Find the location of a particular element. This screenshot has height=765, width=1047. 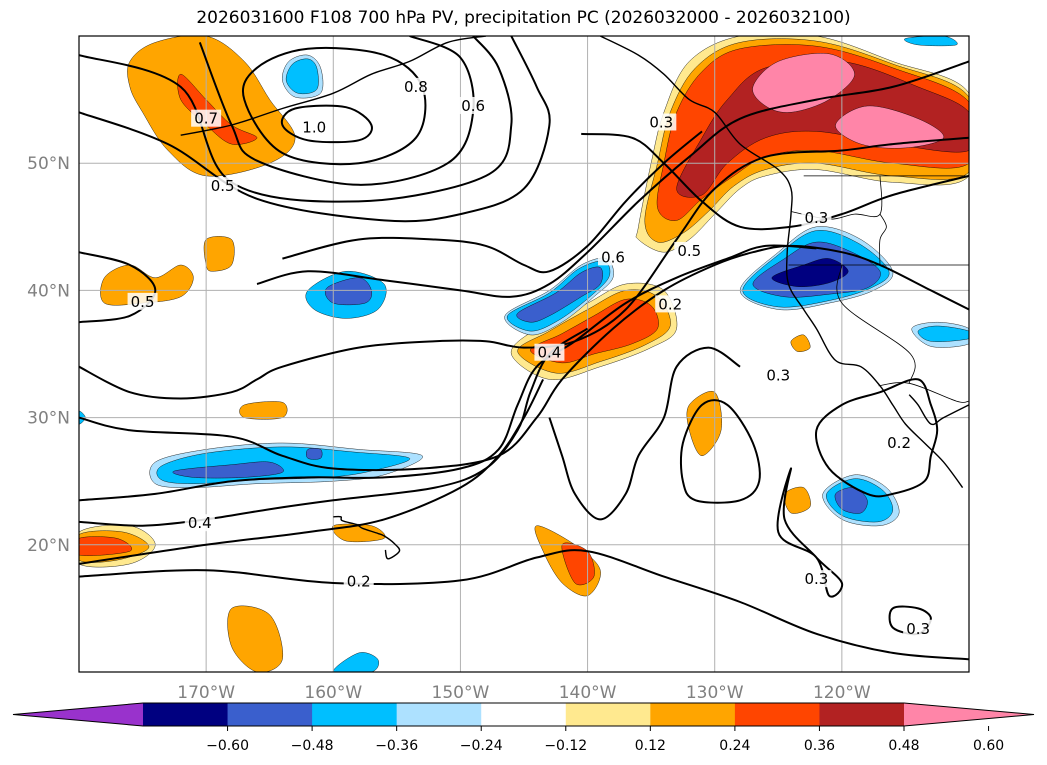

latitude-tick-label: 50°N is located at coordinates (48, 164).